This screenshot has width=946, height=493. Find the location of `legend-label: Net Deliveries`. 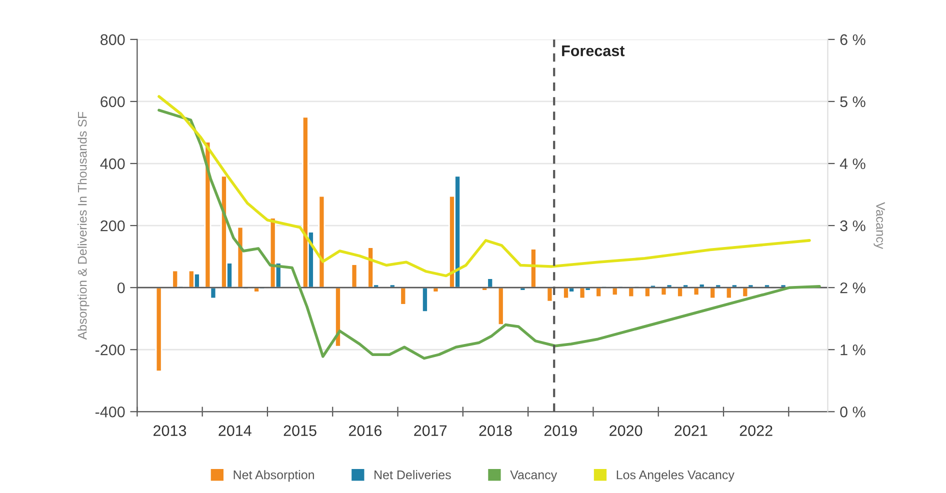

legend-label: Net Deliveries is located at coordinates (412, 475).